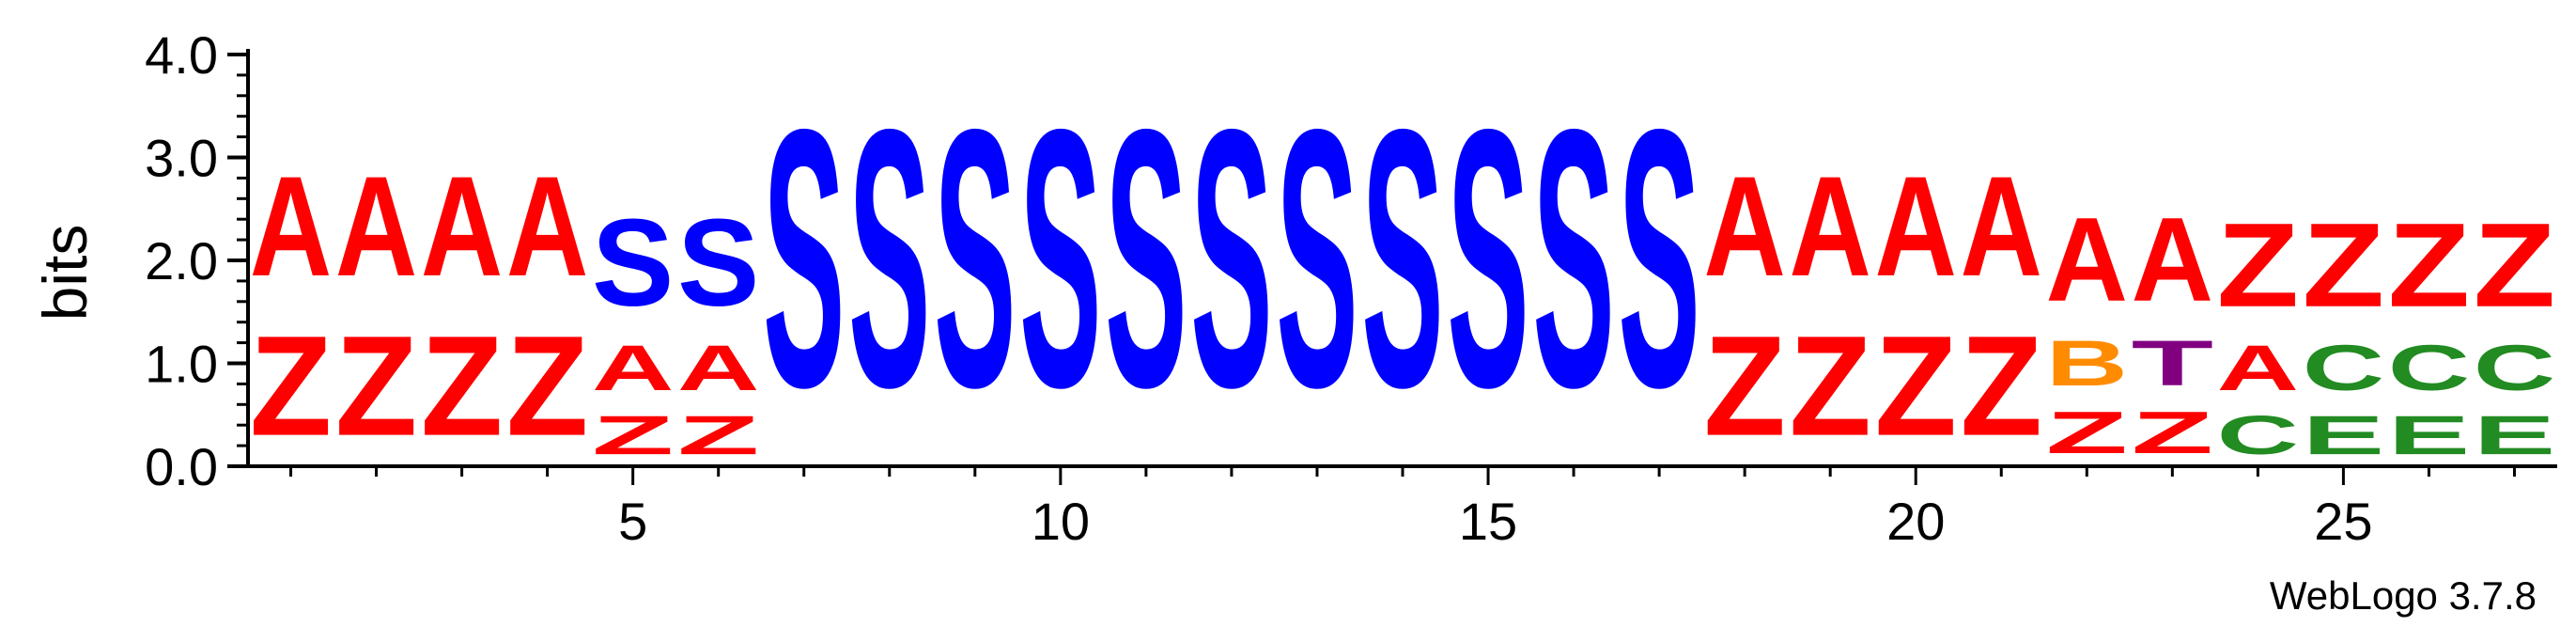 The width and height of the screenshot is (2576, 627). What do you see at coordinates (65, 273) in the screenshot?
I see `y-axis-label: bits` at bounding box center [65, 273].